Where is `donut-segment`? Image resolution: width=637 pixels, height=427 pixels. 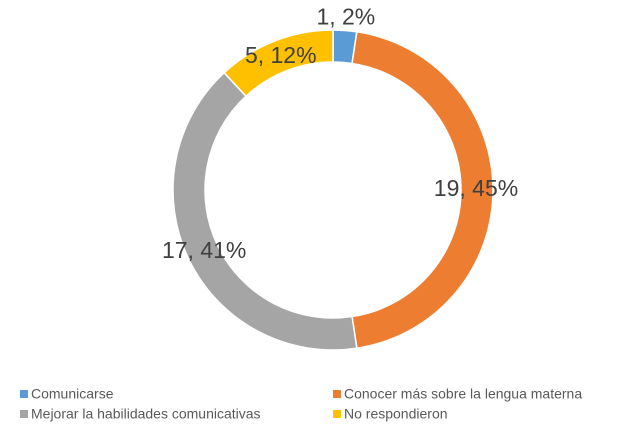
donut-segment is located at coordinates (278, 63).